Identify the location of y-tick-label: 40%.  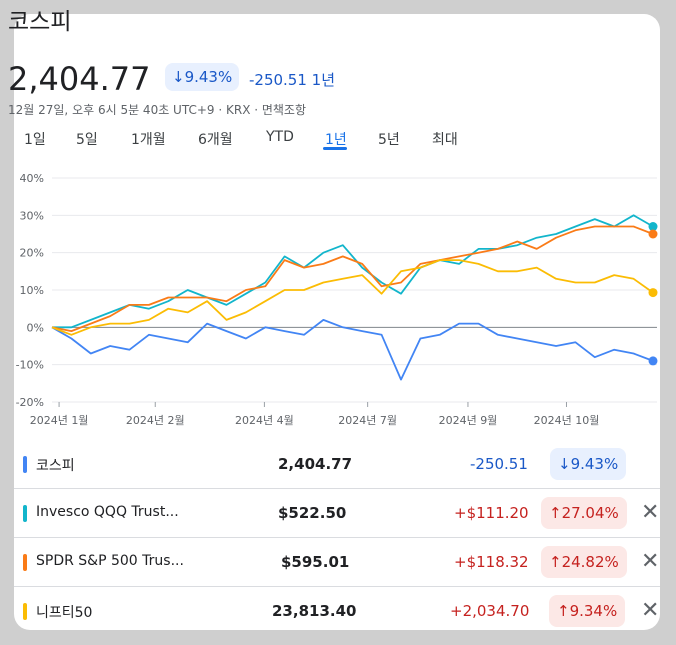
(32, 178).